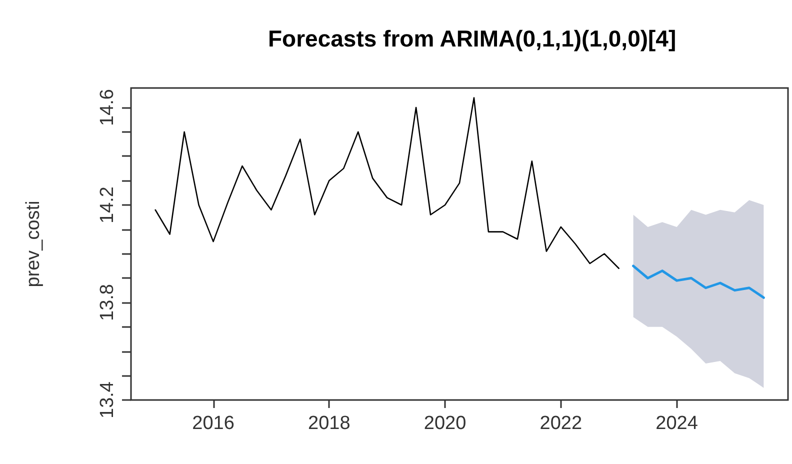  What do you see at coordinates (329, 423) in the screenshot?
I see `x-tick-label: 2018` at bounding box center [329, 423].